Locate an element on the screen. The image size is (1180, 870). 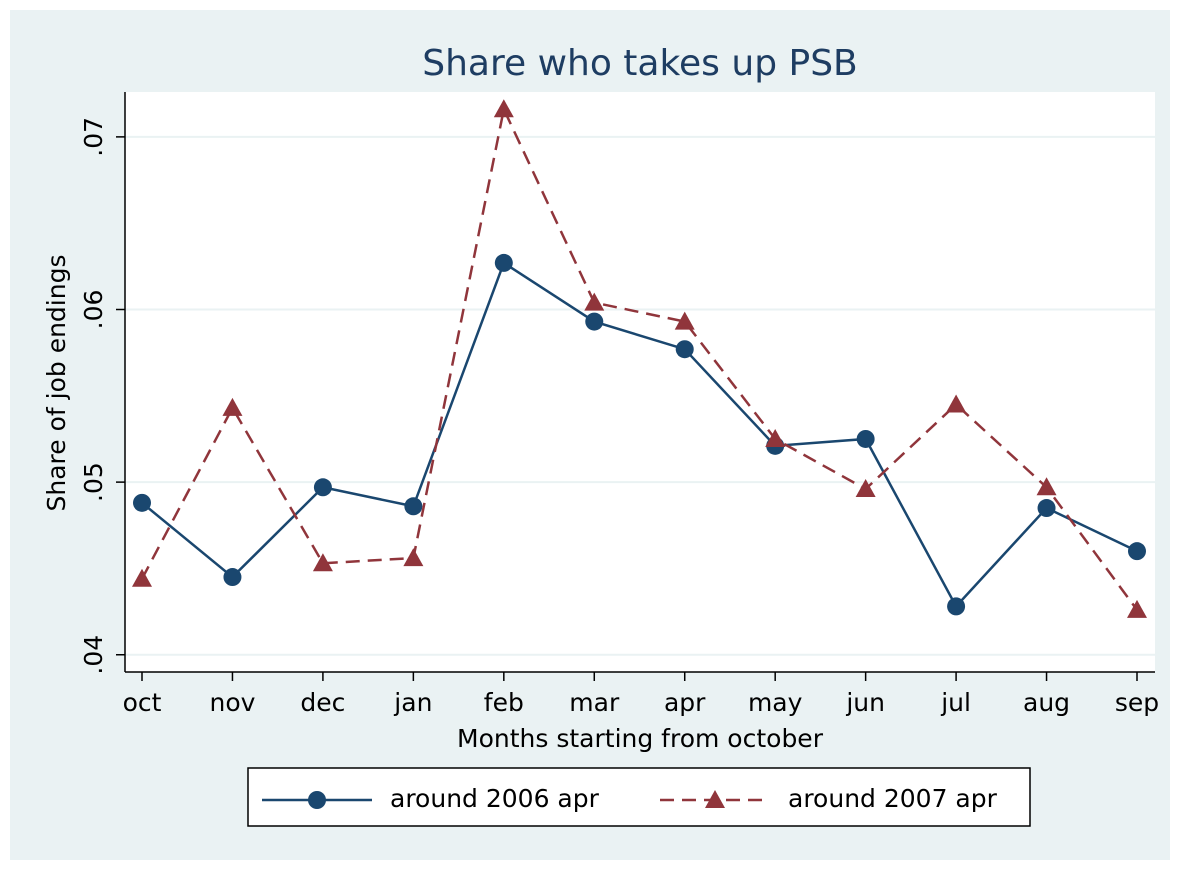
x-tick-label: mar is located at coordinates (594, 702).